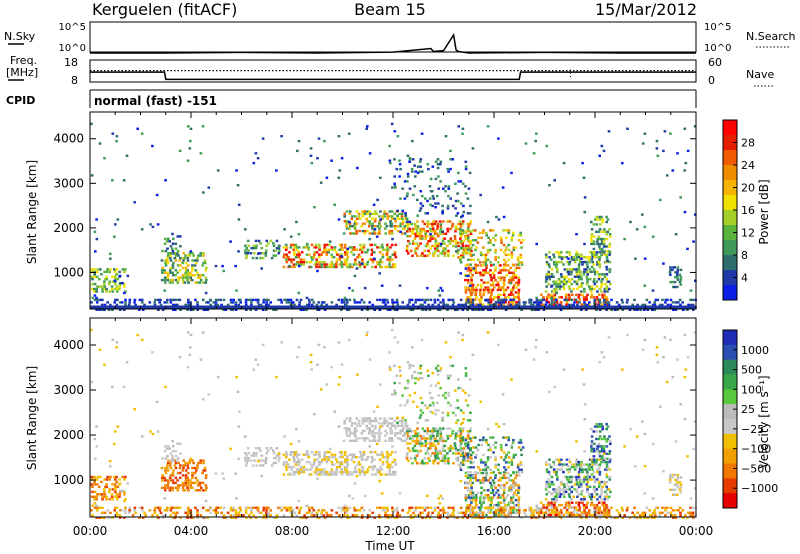  Describe the element at coordinates (393, 43) in the screenshot. I see `noise-line` at that location.